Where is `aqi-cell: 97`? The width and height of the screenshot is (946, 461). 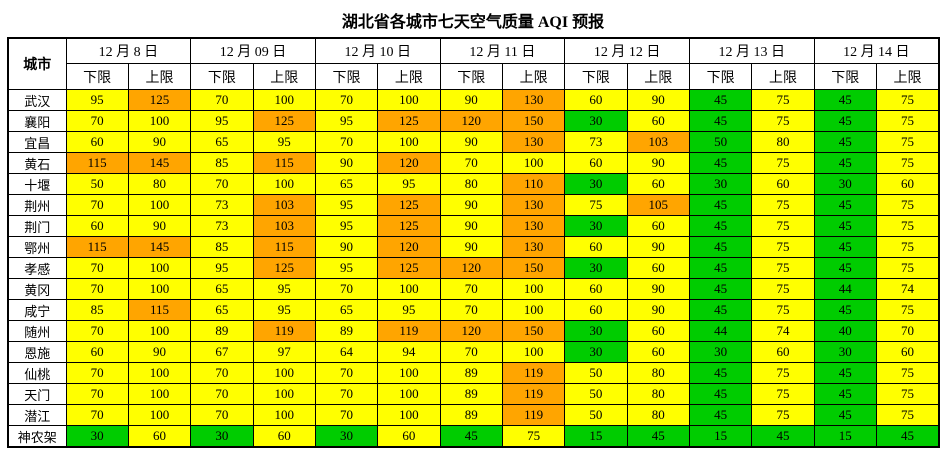
aqi-cell: 97 is located at coordinates (284, 352).